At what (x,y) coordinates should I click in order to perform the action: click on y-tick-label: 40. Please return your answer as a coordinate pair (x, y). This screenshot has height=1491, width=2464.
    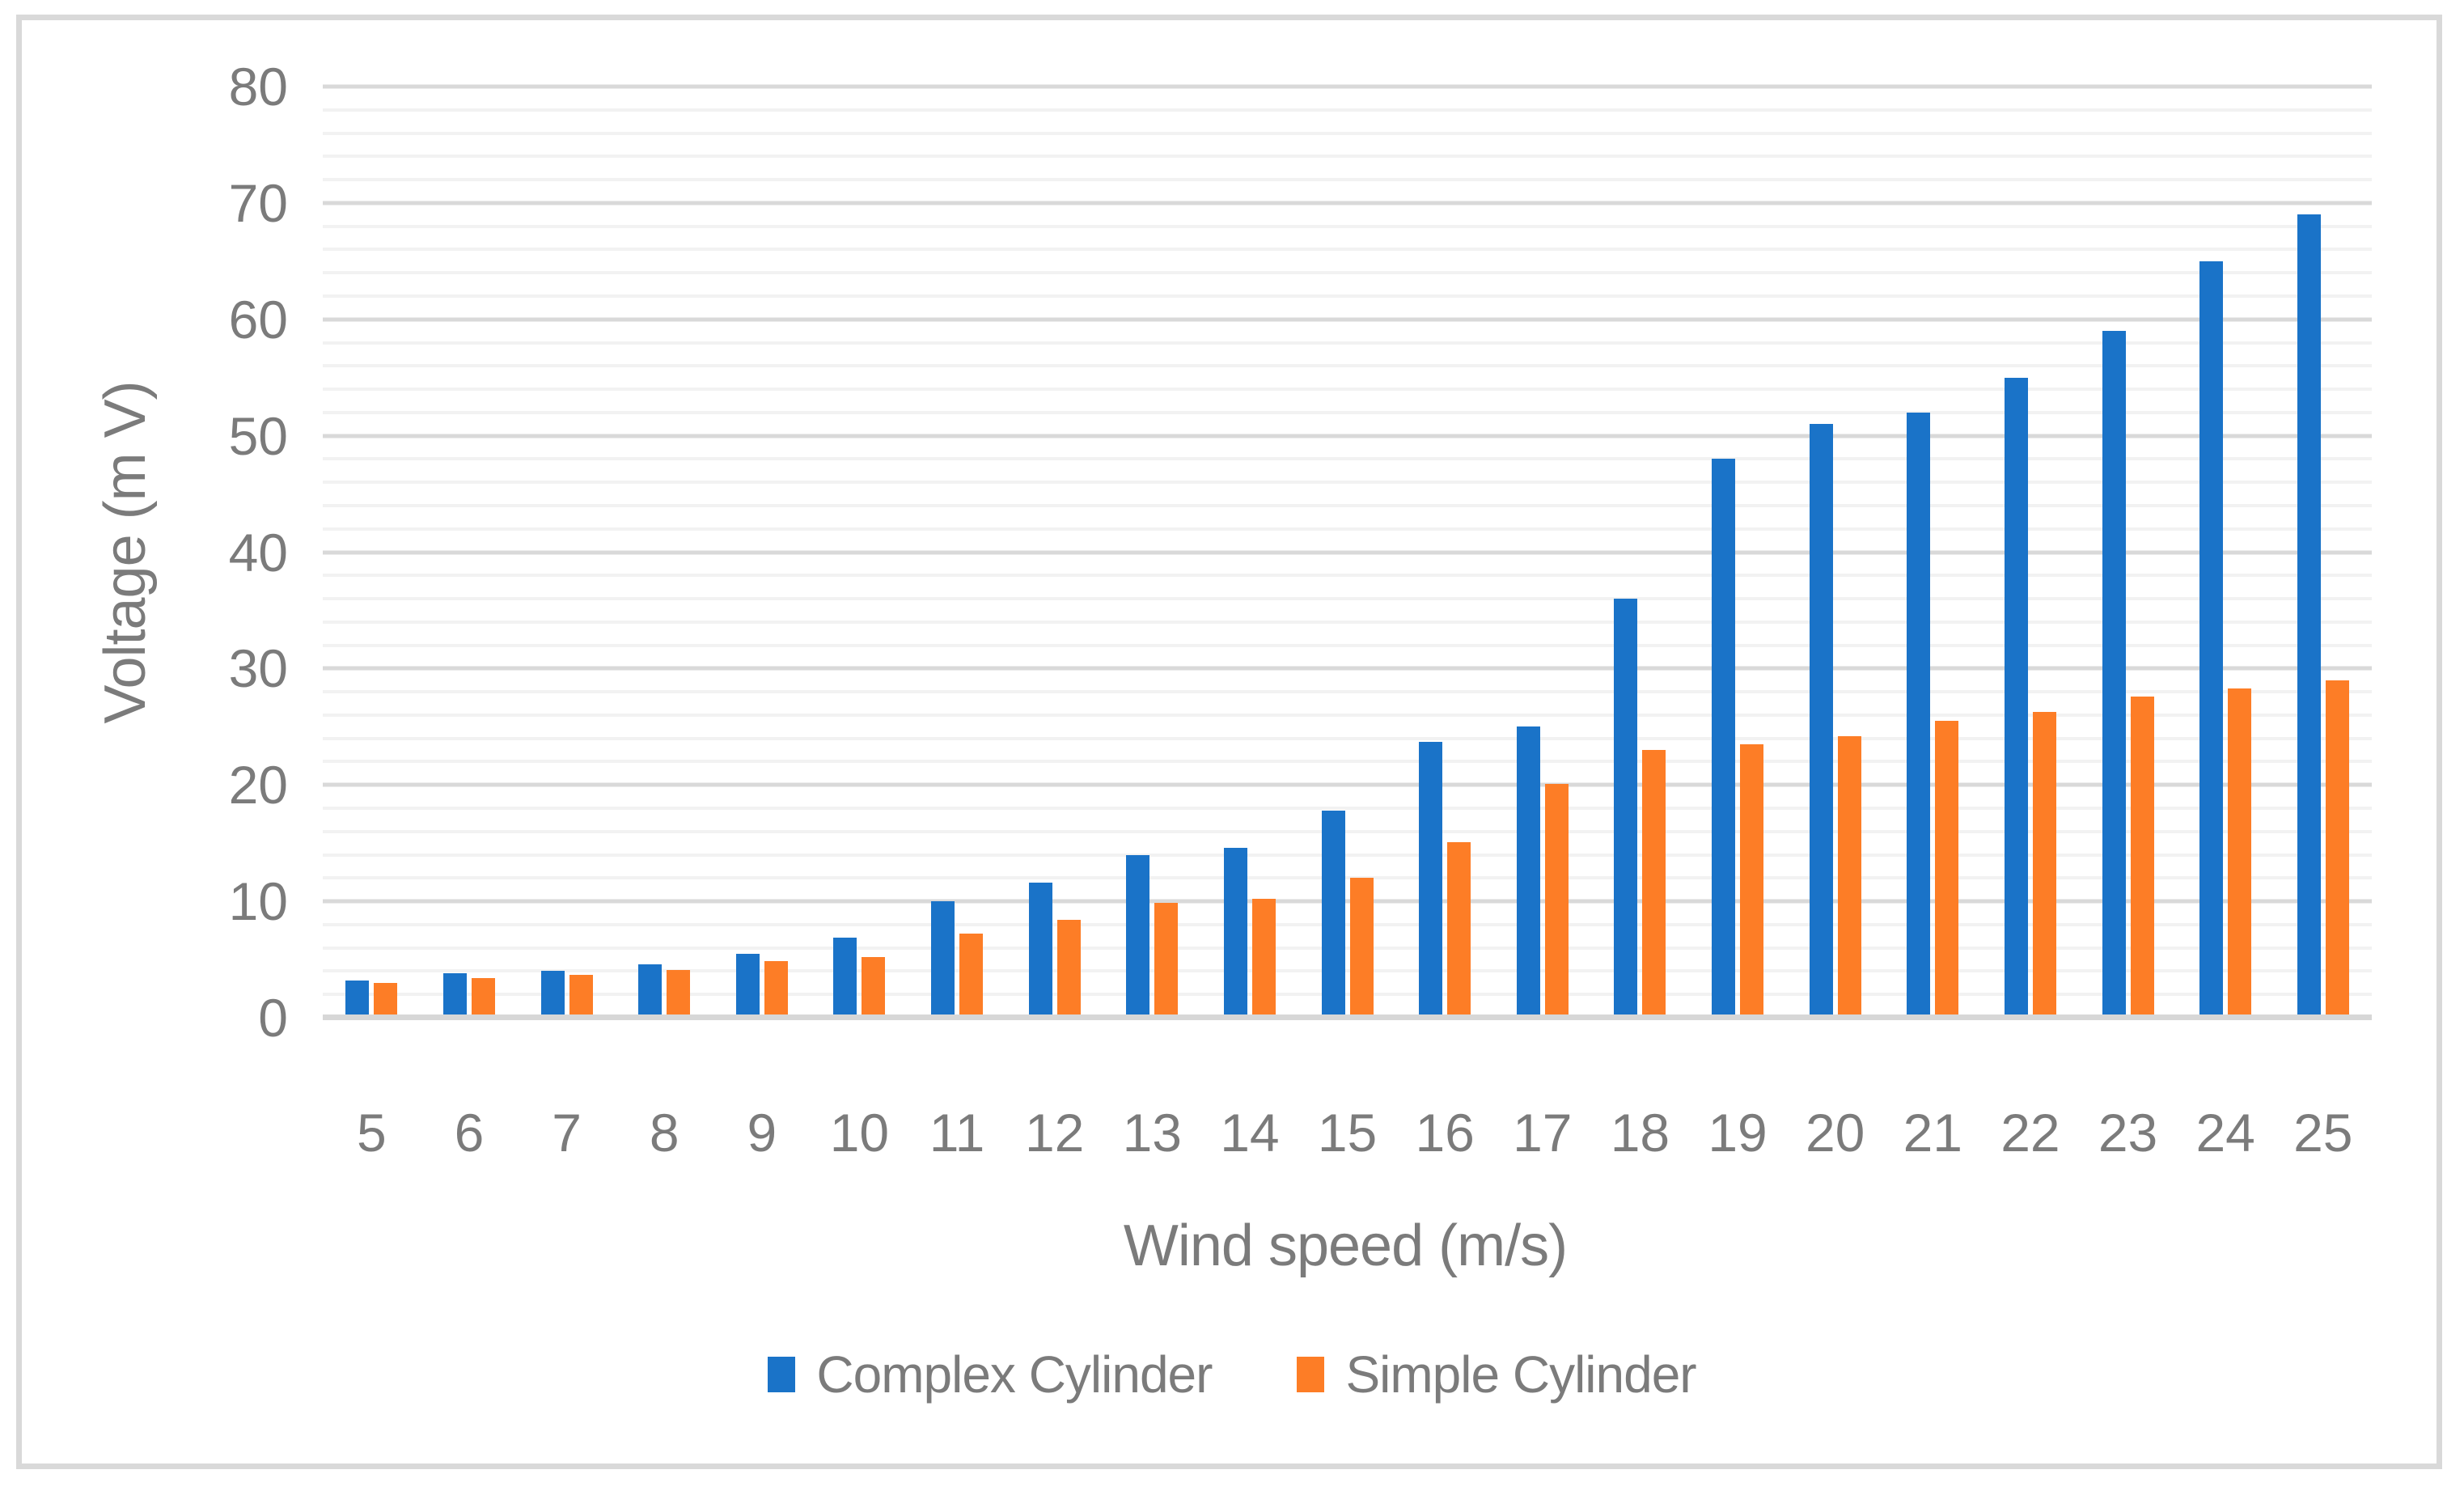
    Looking at the image, I should click on (258, 552).